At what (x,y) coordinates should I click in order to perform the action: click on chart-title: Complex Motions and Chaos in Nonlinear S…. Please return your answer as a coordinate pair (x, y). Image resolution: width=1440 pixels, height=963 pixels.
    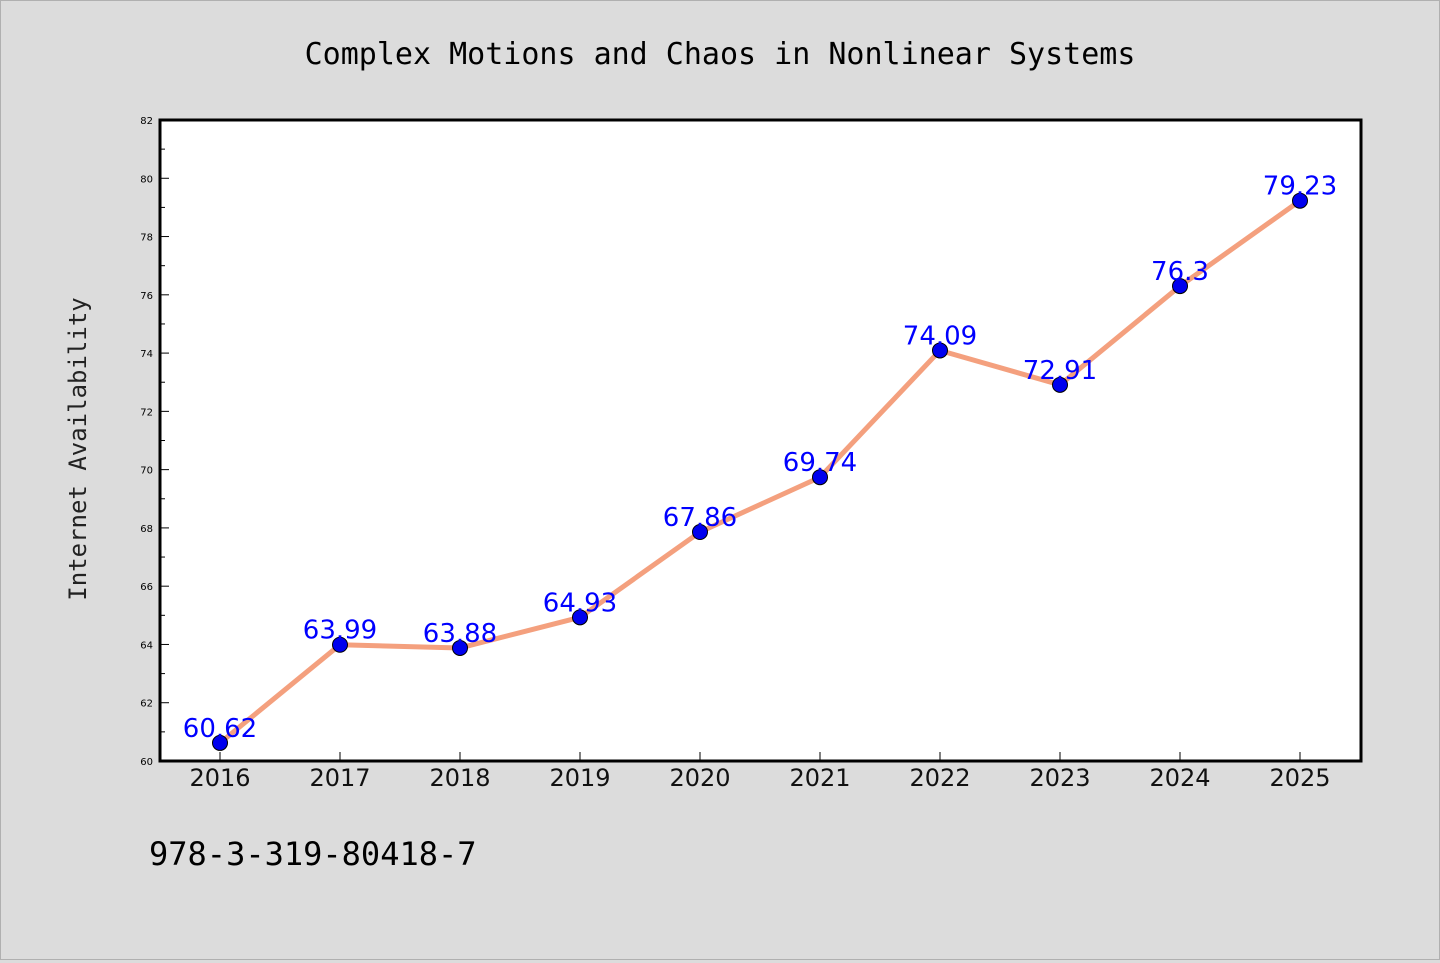
    Looking at the image, I should click on (720, 54).